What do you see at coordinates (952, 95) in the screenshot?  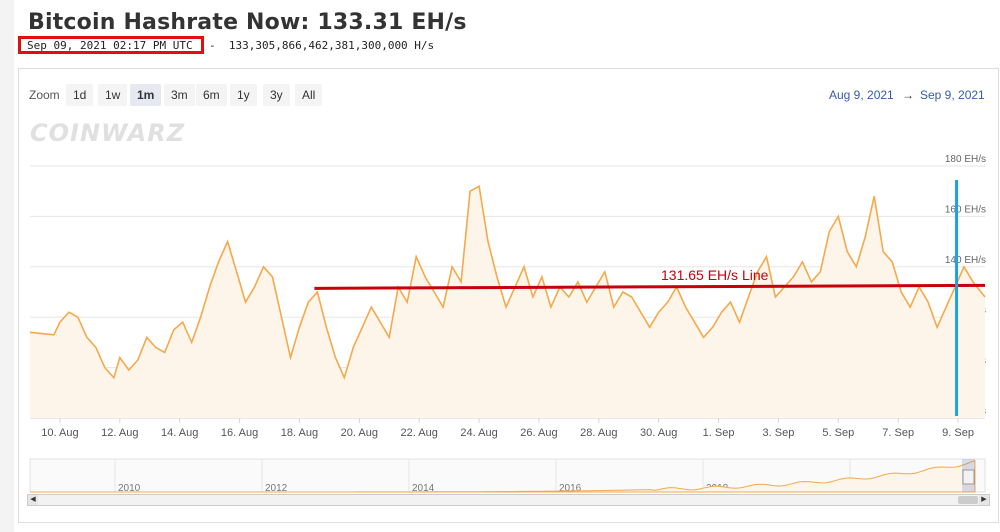 I see `range-to: Sep 9, 2021` at bounding box center [952, 95].